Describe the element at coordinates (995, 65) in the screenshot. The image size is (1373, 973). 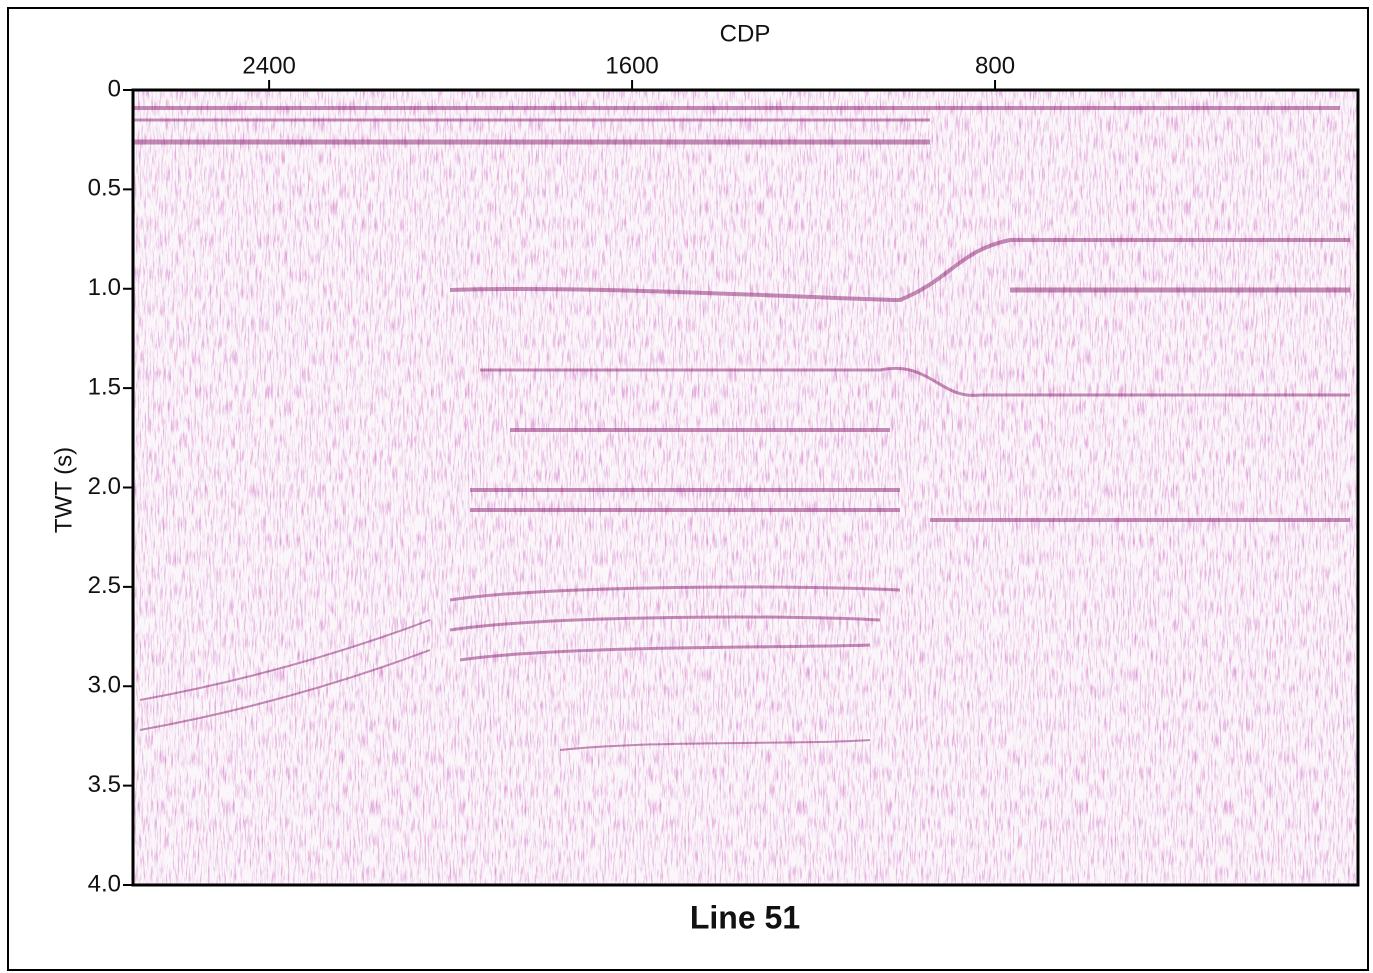
I see `x-tick-label: 800` at that location.